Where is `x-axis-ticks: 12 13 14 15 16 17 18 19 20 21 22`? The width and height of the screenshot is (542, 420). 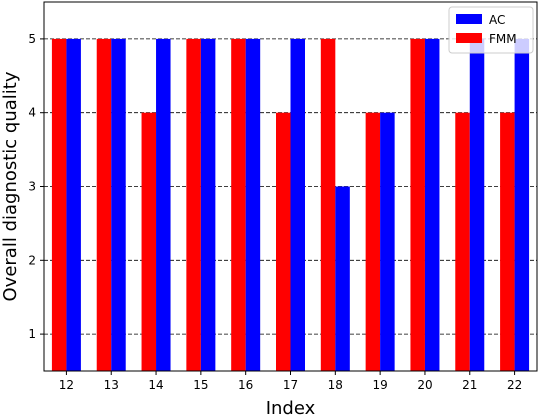 x-axis-ticks: 12 13 14 15 16 17 18 19 20 21 22 is located at coordinates (290, 381).